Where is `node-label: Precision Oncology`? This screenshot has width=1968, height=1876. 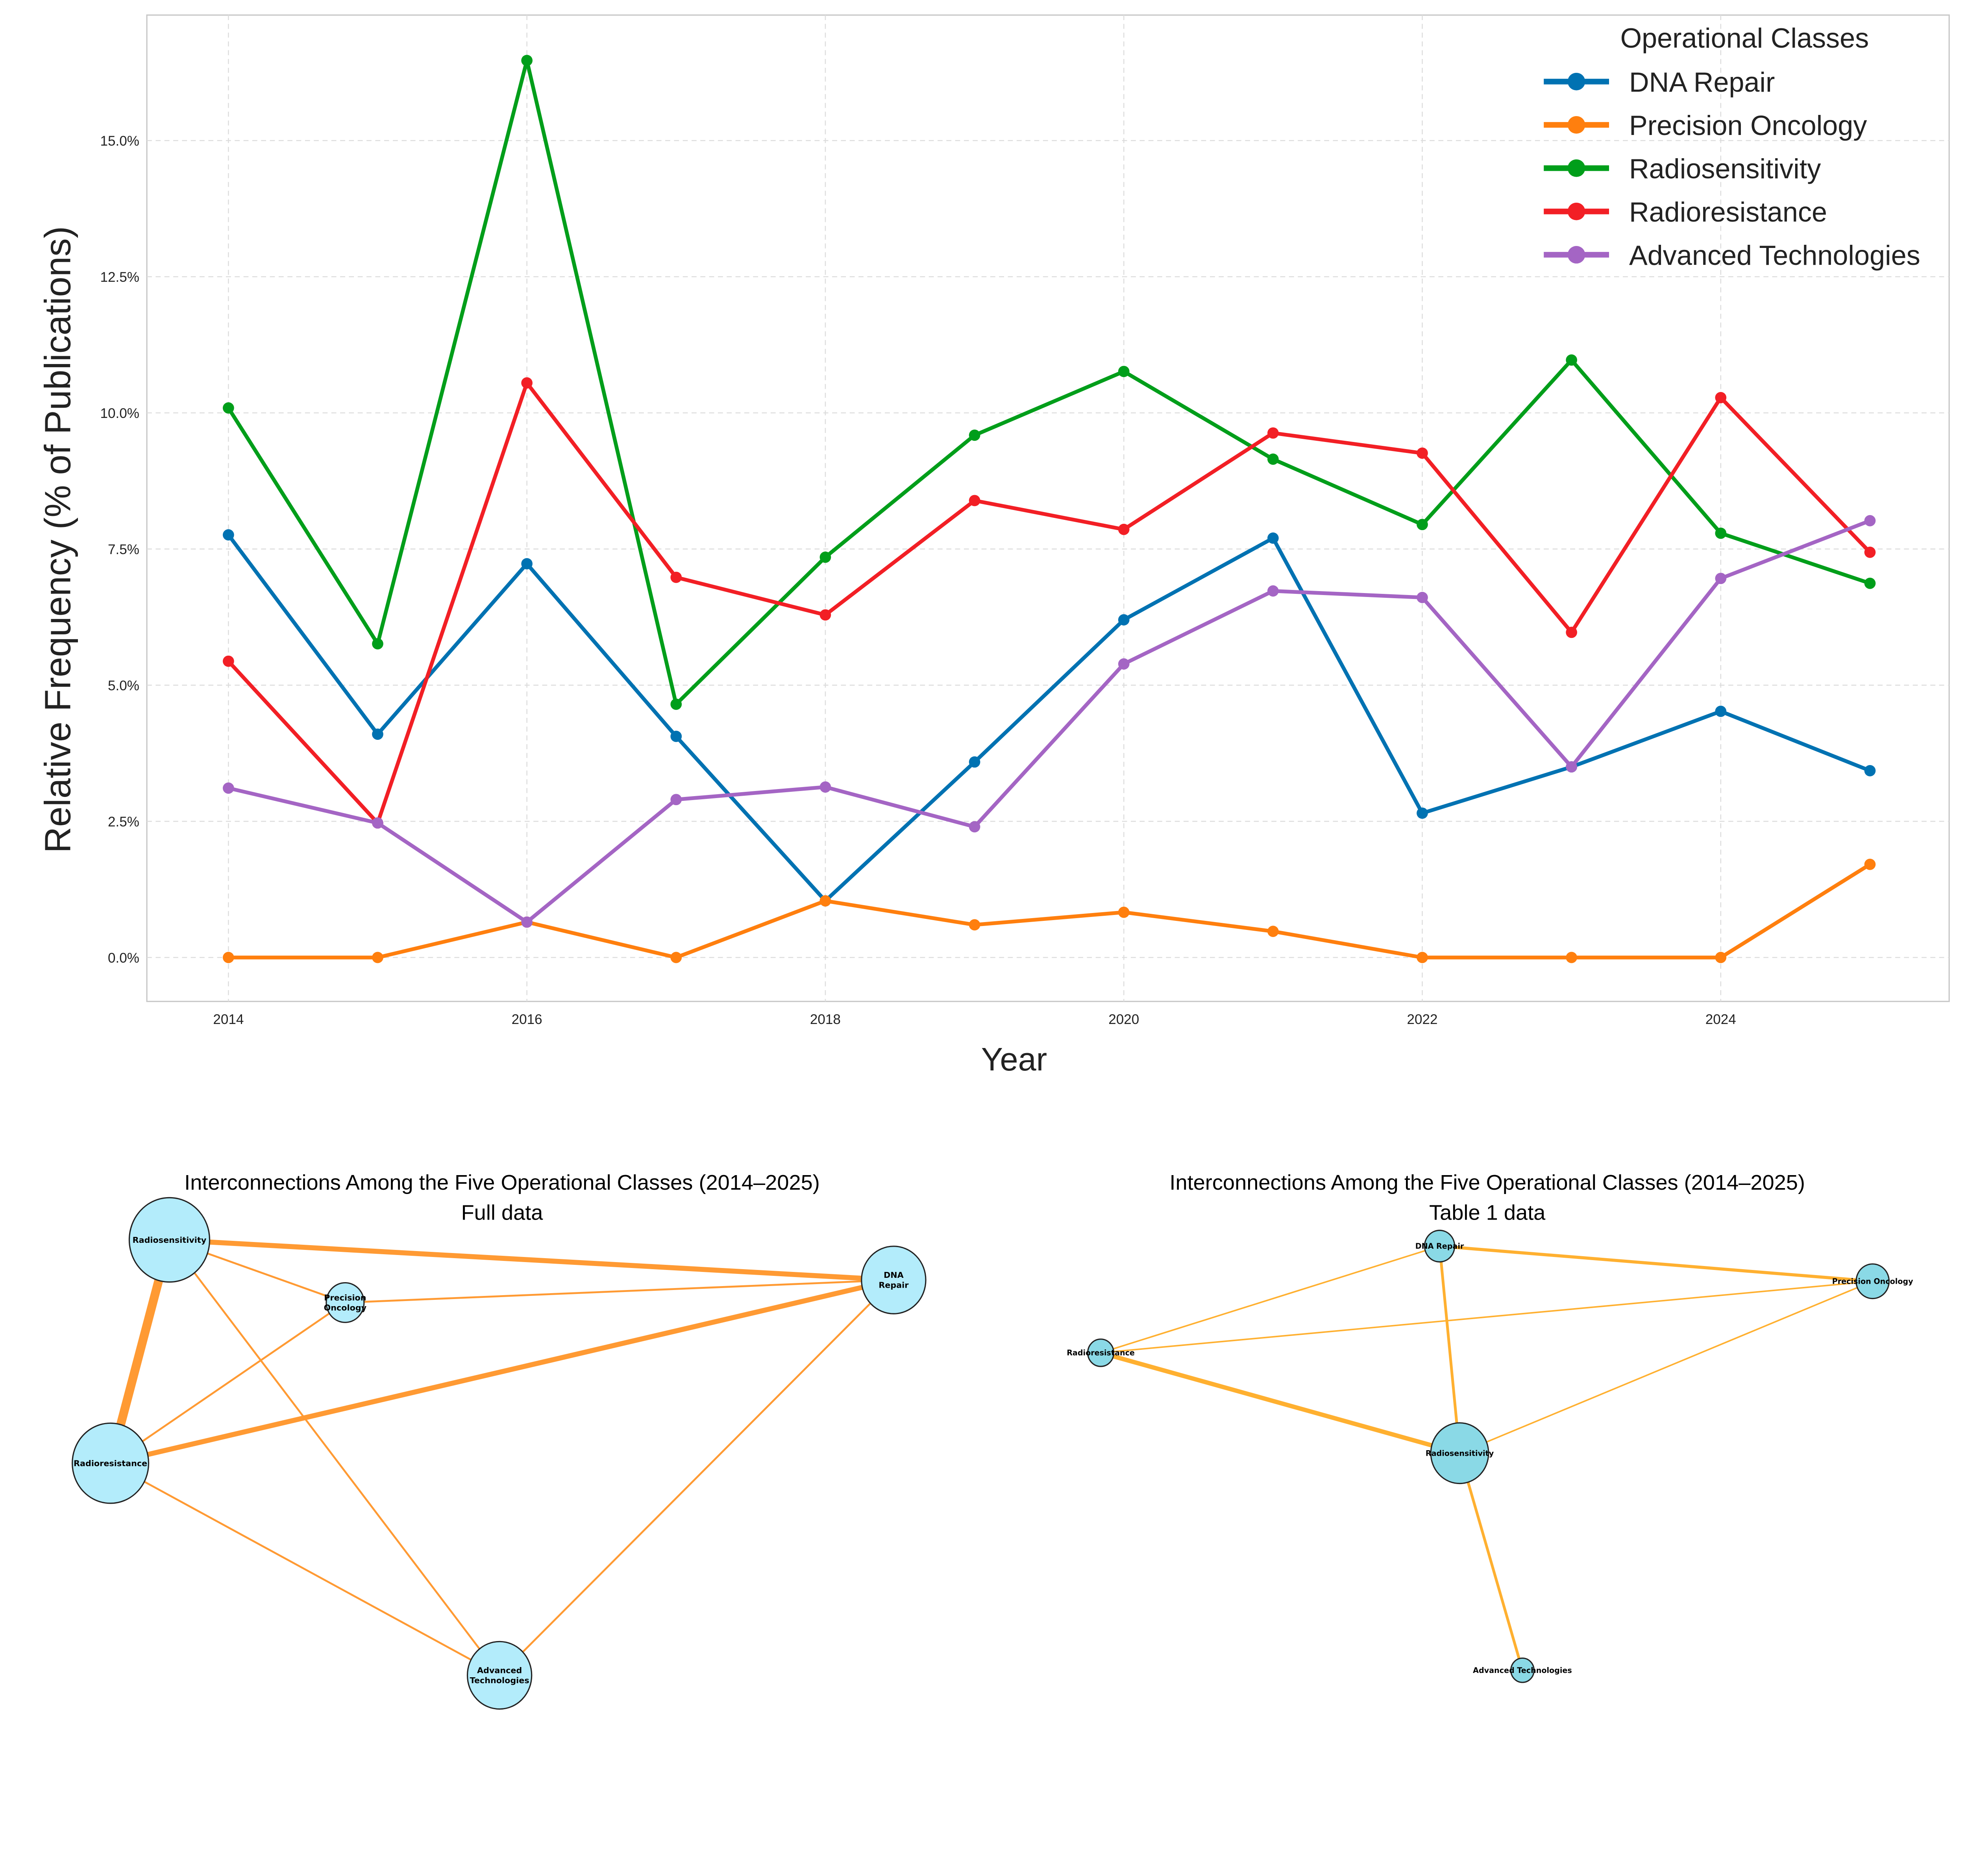
node-label: Precision Oncology is located at coordinates (1872, 1281).